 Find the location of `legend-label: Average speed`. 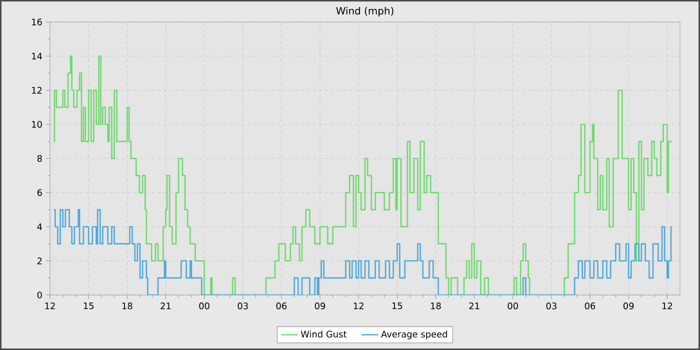

legend-label: Average speed is located at coordinates (414, 335).